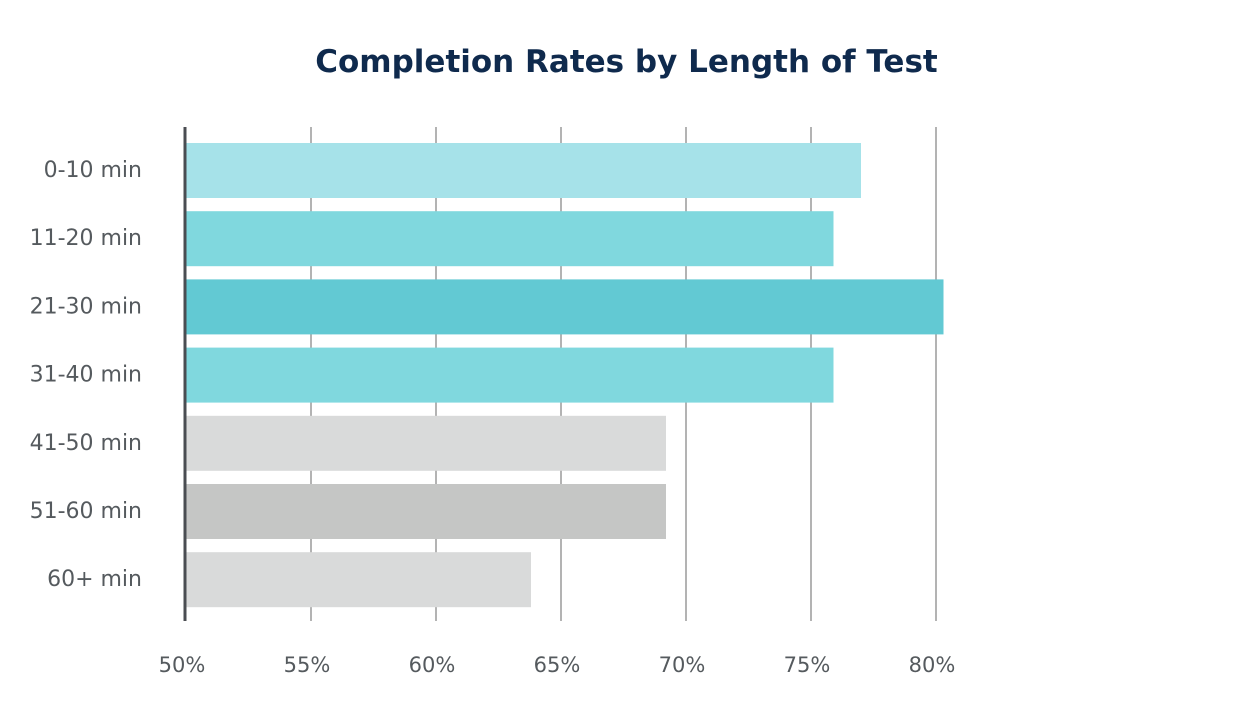 This screenshot has height=709, width=1253. I want to click on bar-21-30-min, so click(565, 307).